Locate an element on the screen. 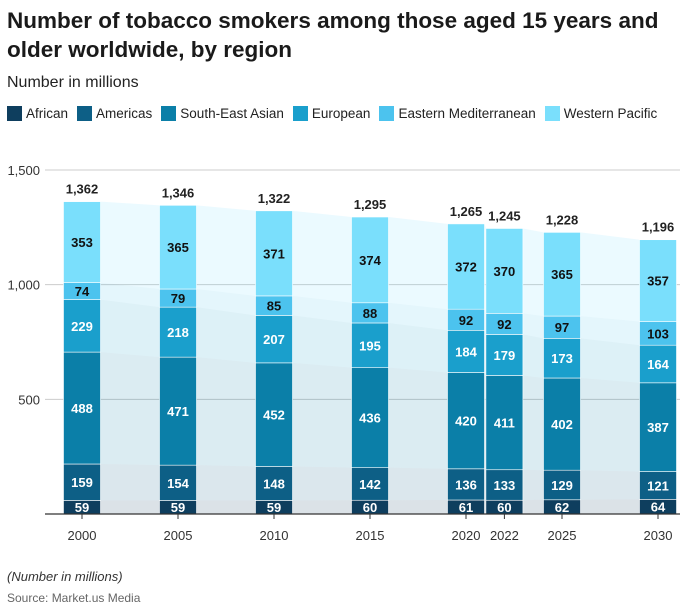 The height and width of the screenshot is (613, 699). data-label: 173 is located at coordinates (562, 358).